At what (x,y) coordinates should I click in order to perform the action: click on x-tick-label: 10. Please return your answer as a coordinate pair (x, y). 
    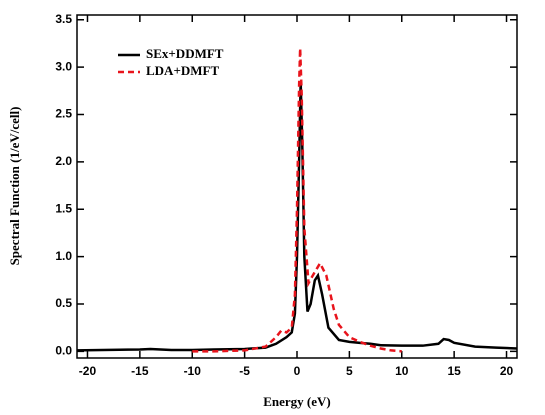
    Looking at the image, I should click on (402, 371).